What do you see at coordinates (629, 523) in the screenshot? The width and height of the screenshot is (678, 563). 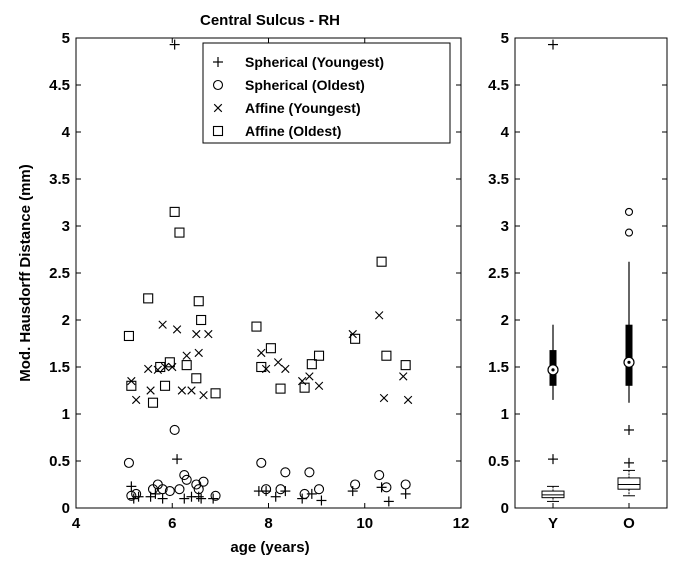 I see `category-label: O` at bounding box center [629, 523].